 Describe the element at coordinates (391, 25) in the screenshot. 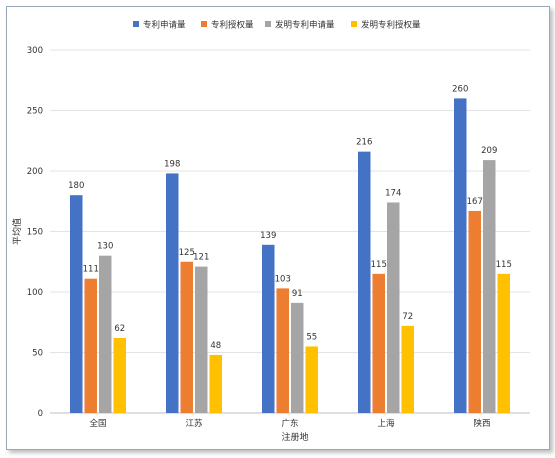

I see `legend-label: 发明专利授权量` at that location.